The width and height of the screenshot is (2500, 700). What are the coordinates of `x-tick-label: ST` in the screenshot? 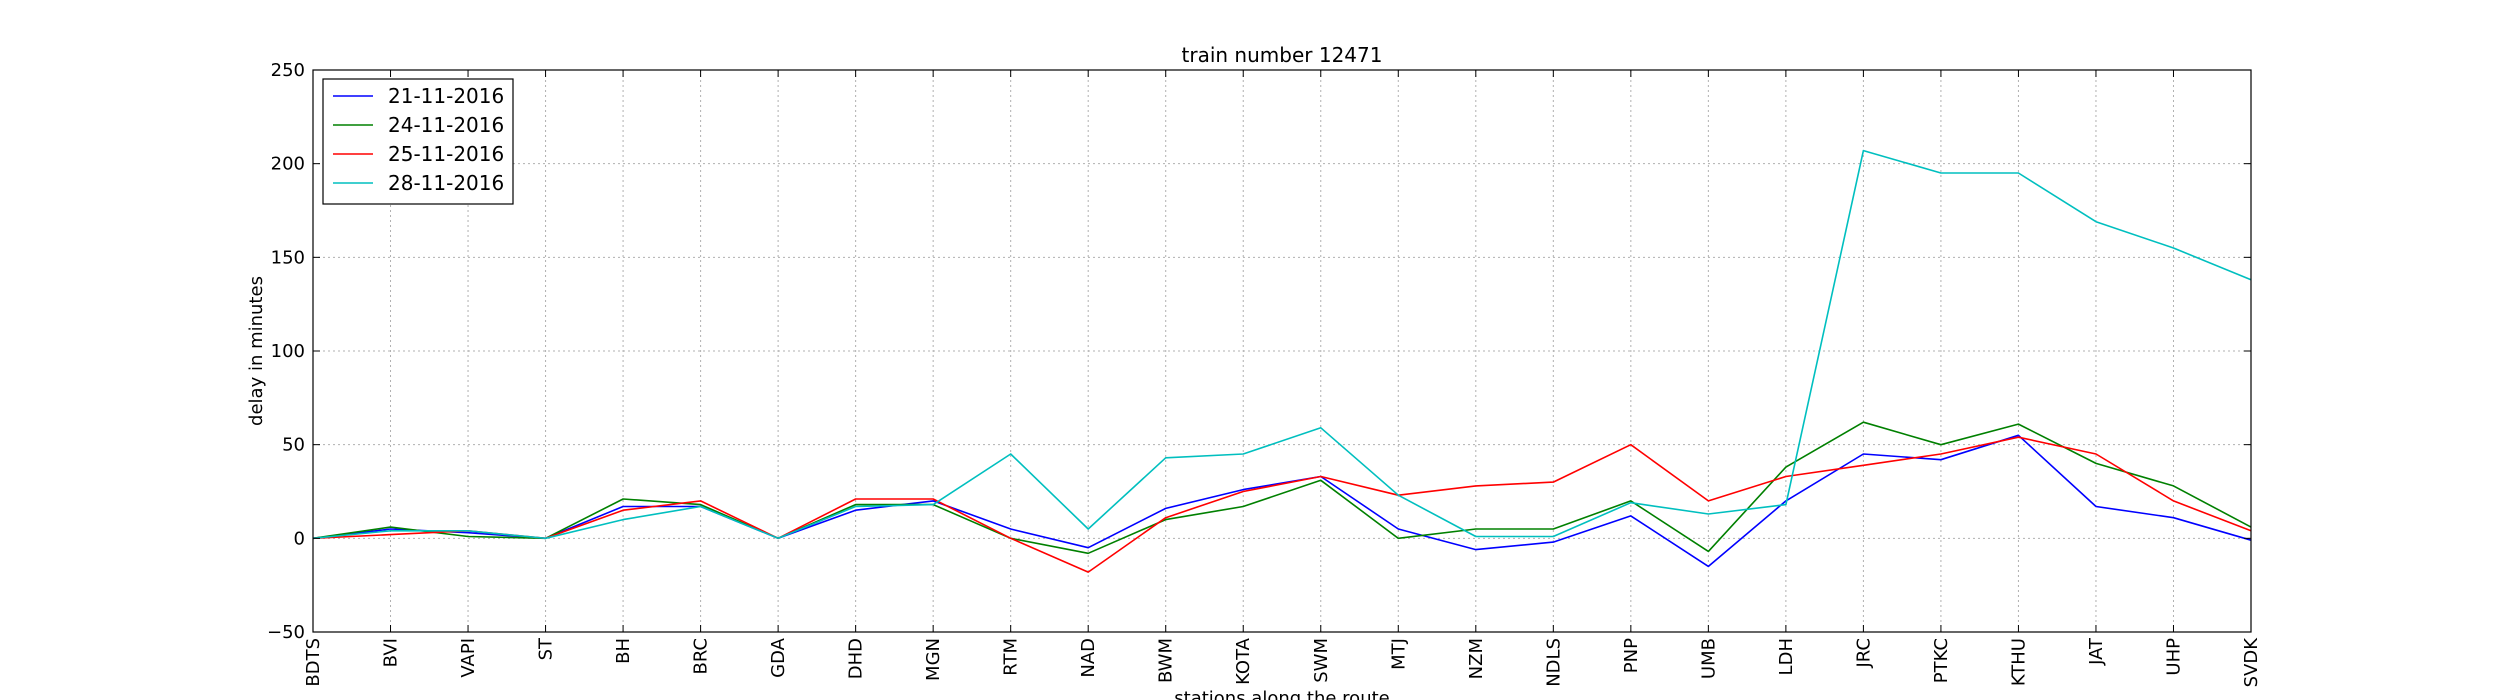 It's located at (546, 648).